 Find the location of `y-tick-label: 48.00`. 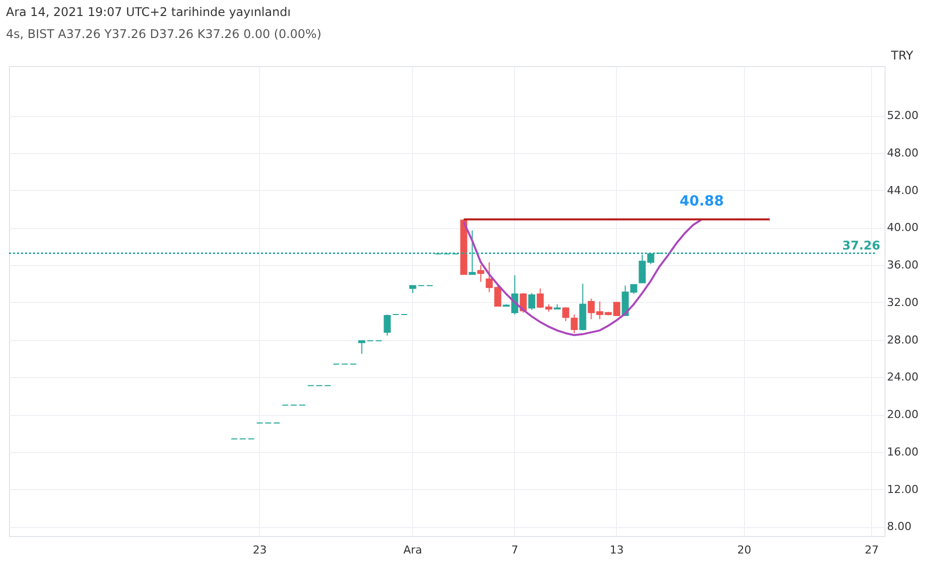

y-tick-label: 48.00 is located at coordinates (902, 153).